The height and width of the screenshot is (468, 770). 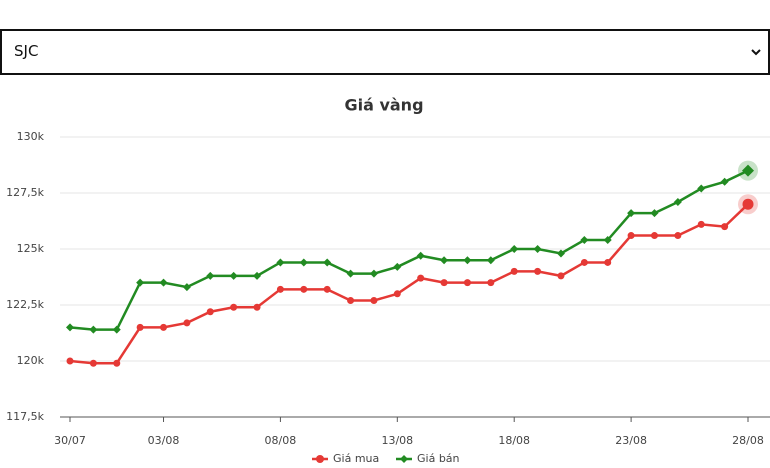 What do you see at coordinates (25, 304) in the screenshot?
I see `y-tick-label: 122,5k` at bounding box center [25, 304].